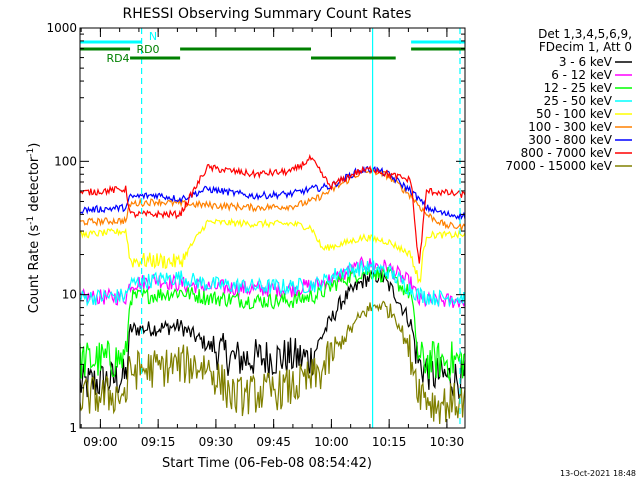 The width and height of the screenshot is (640, 480). I want to click on x-axis-label: Start Time (06-Feb-08 08:54:42), so click(267, 463).